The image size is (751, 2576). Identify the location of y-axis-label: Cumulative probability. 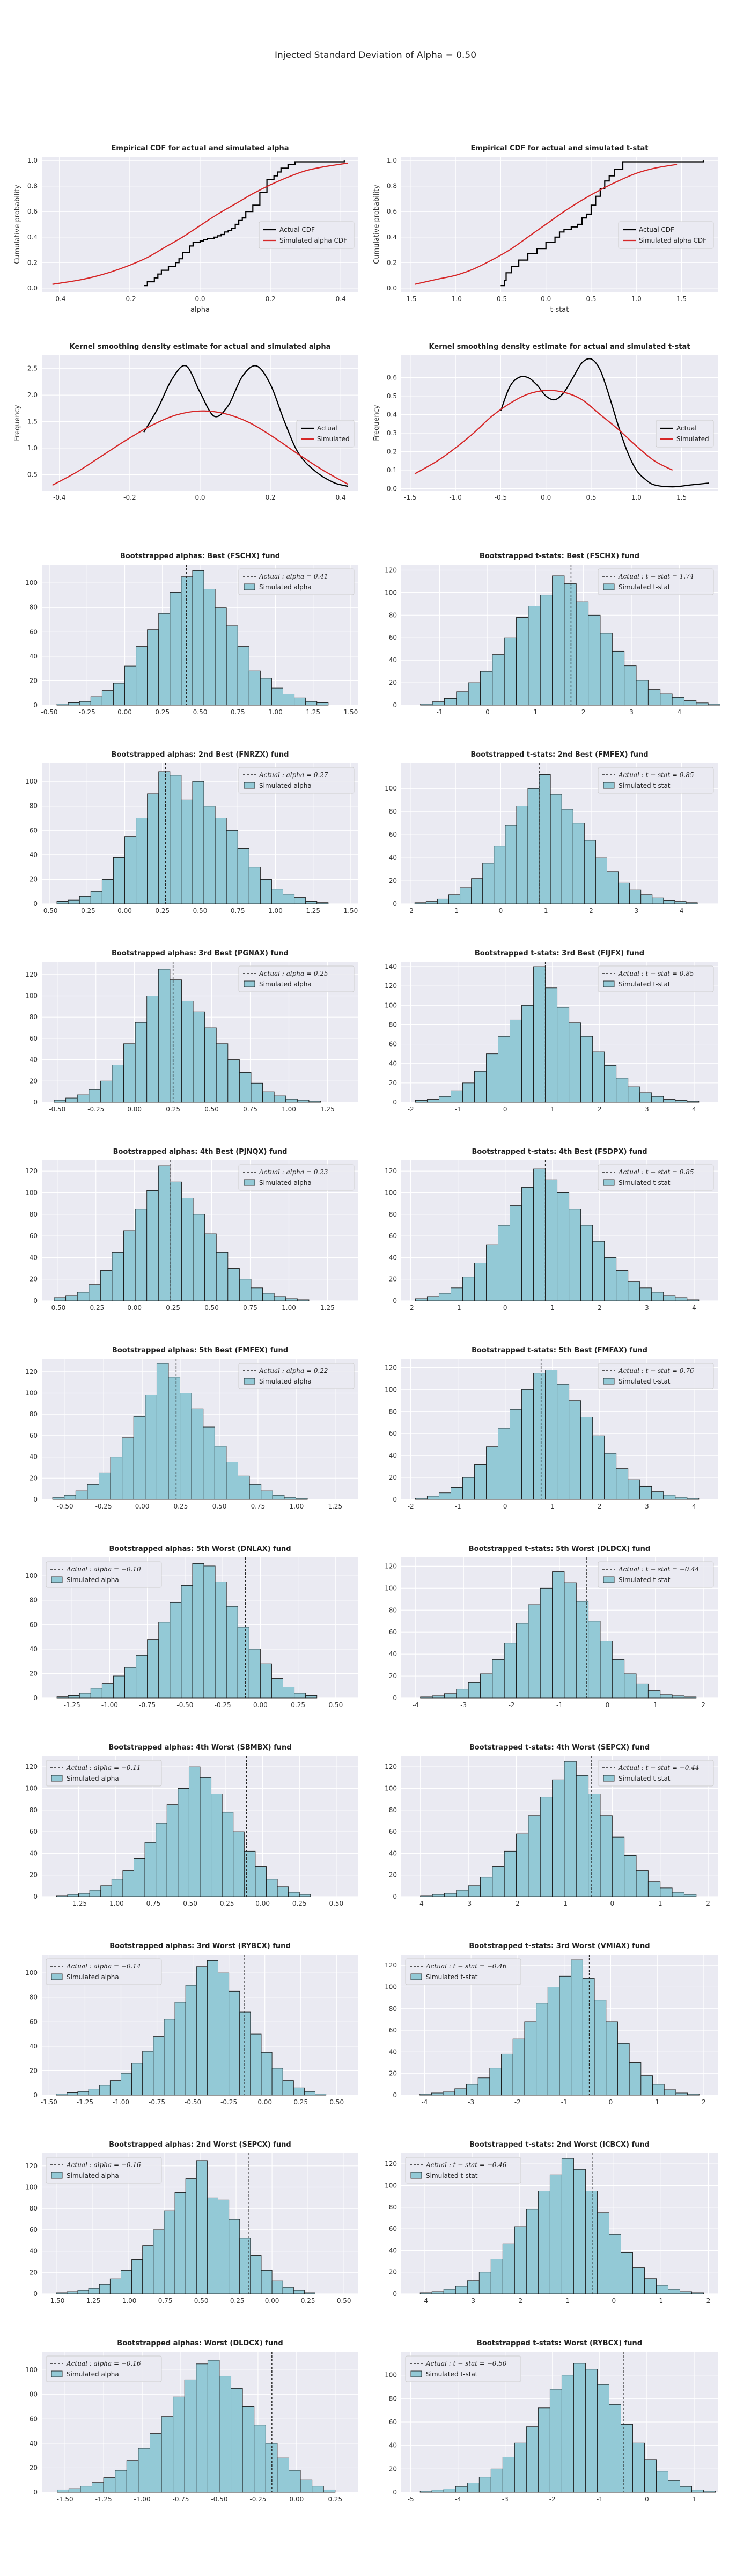
(17, 224).